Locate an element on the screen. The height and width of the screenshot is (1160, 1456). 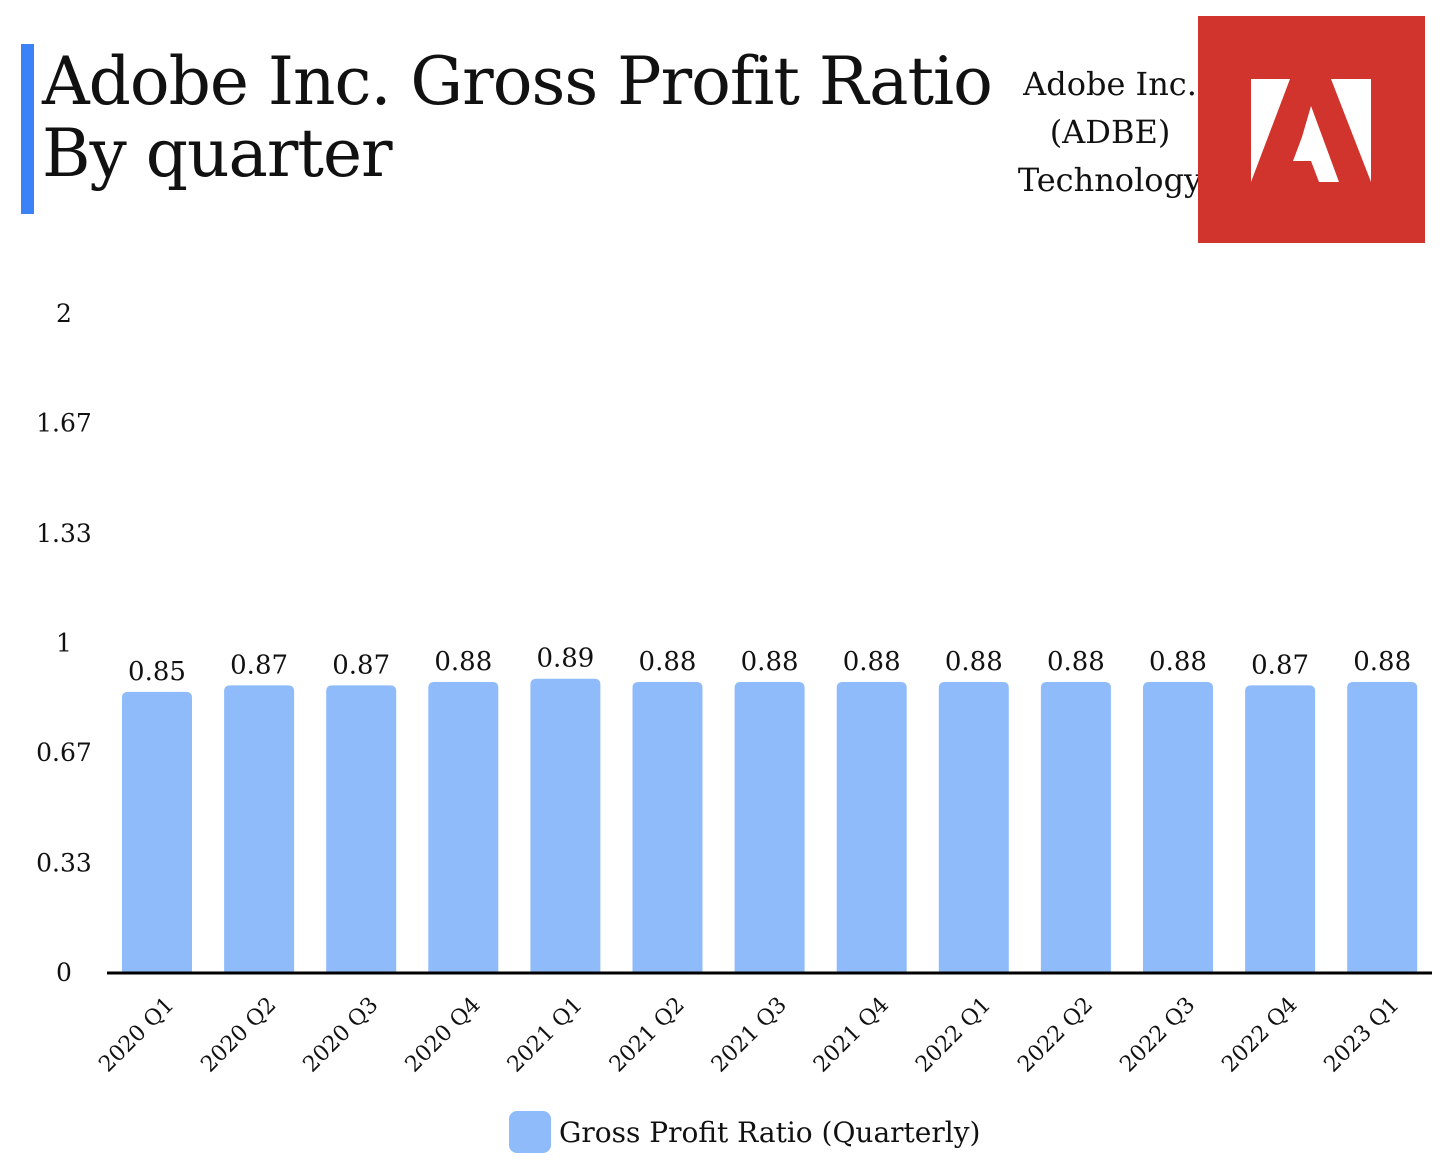
y-tick-label: 2 is located at coordinates (64, 313).